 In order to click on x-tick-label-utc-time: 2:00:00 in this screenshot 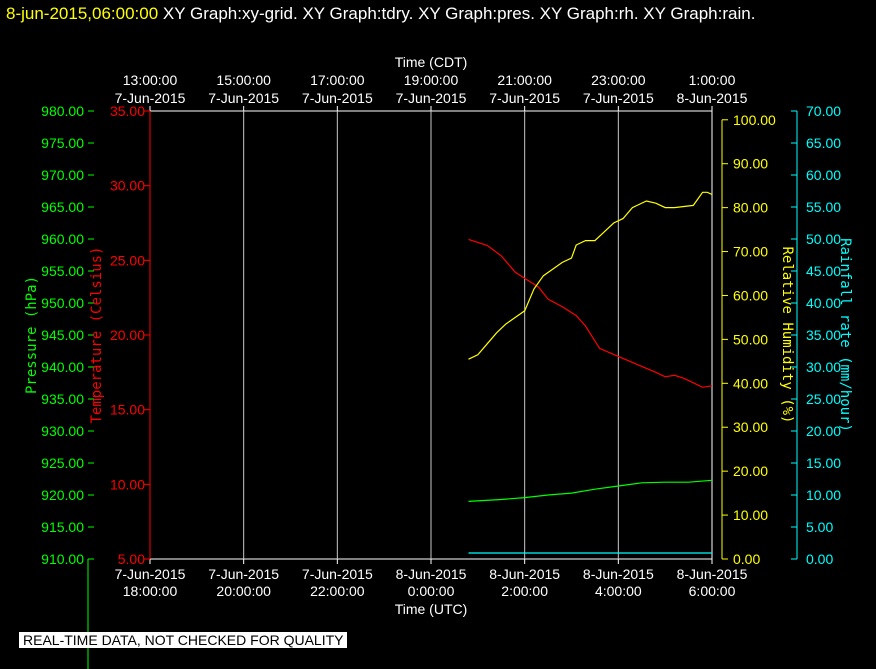, I will do `click(524, 591)`.